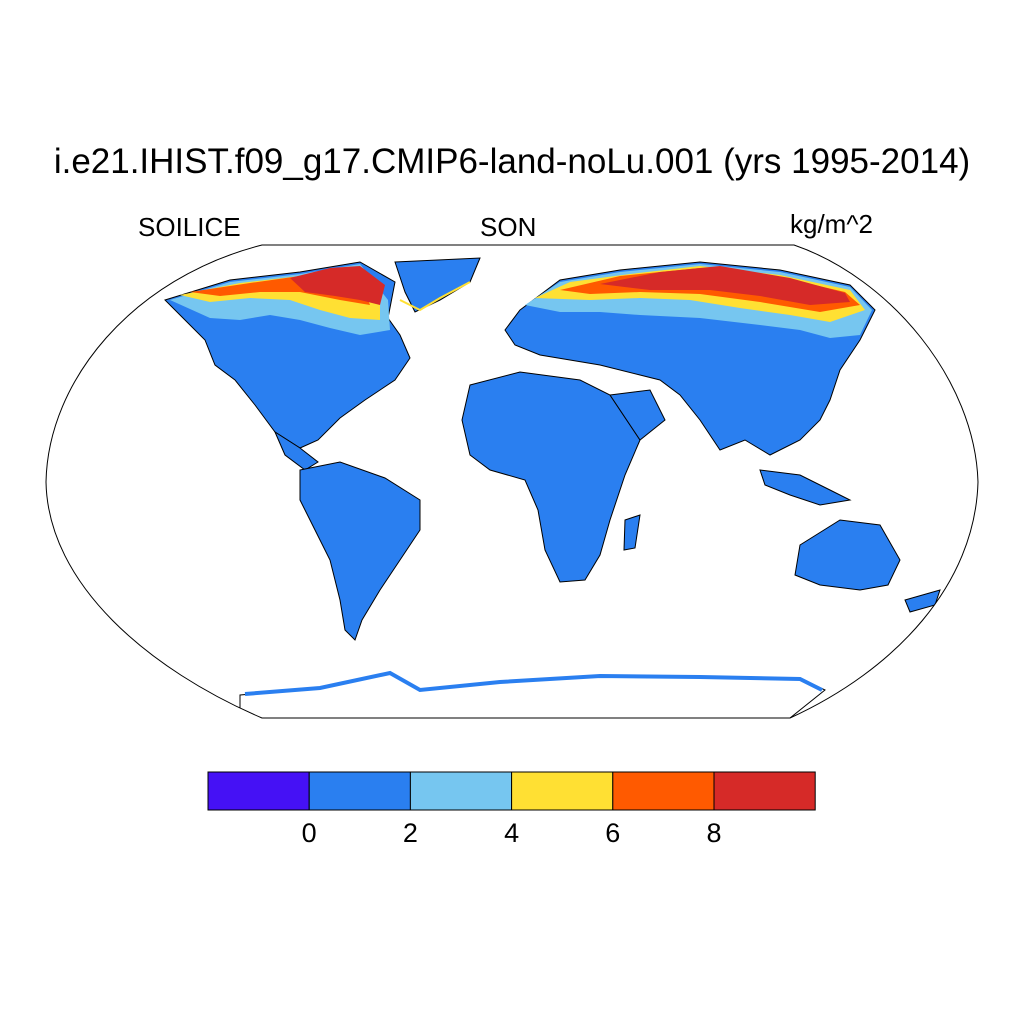 The image size is (1024, 1024). Describe the element at coordinates (512, 833) in the screenshot. I see `colorbar-tick-label: 4` at that location.